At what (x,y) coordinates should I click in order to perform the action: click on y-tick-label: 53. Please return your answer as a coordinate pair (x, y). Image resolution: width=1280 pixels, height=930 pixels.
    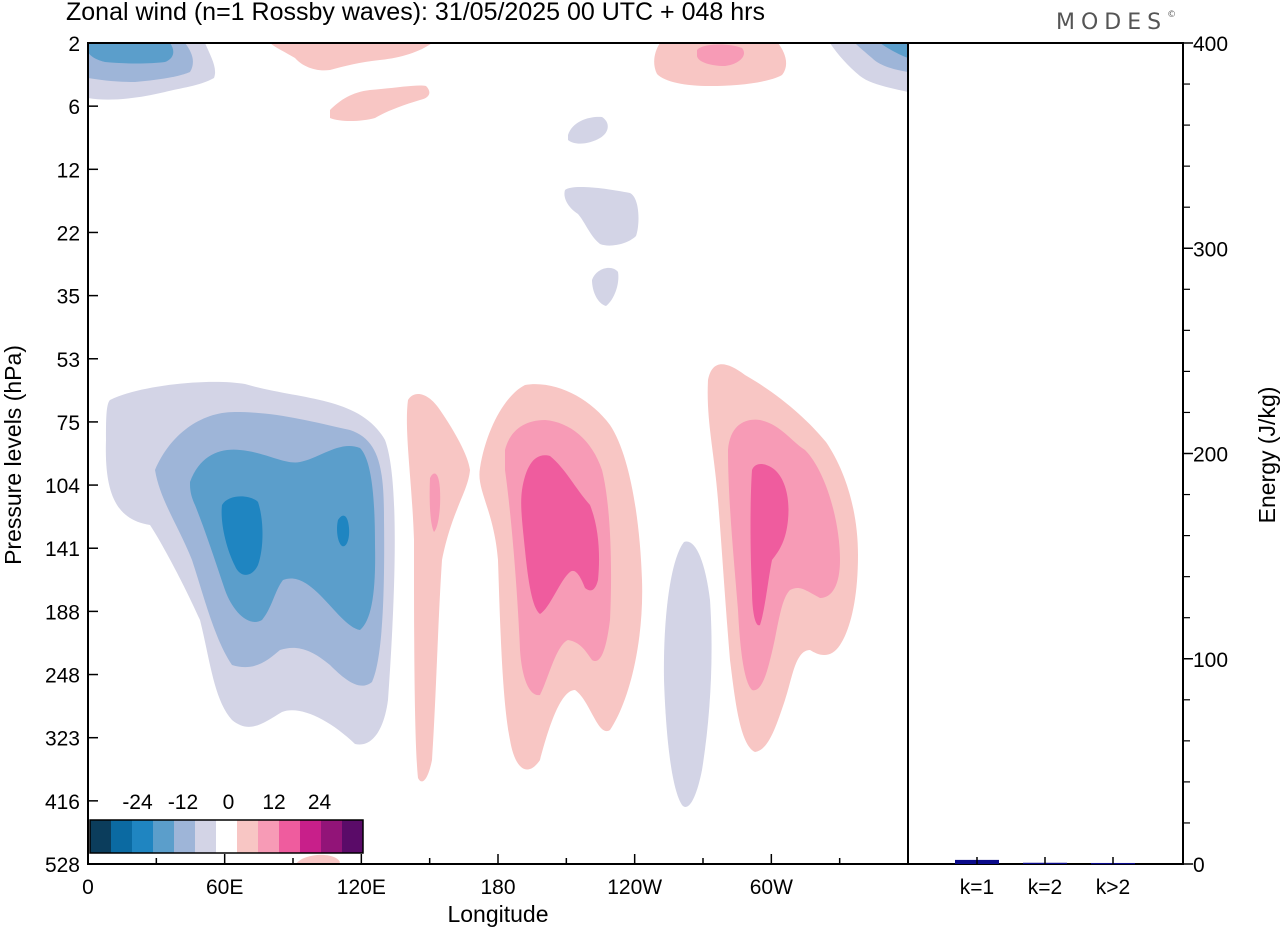
    Looking at the image, I should click on (68, 360).